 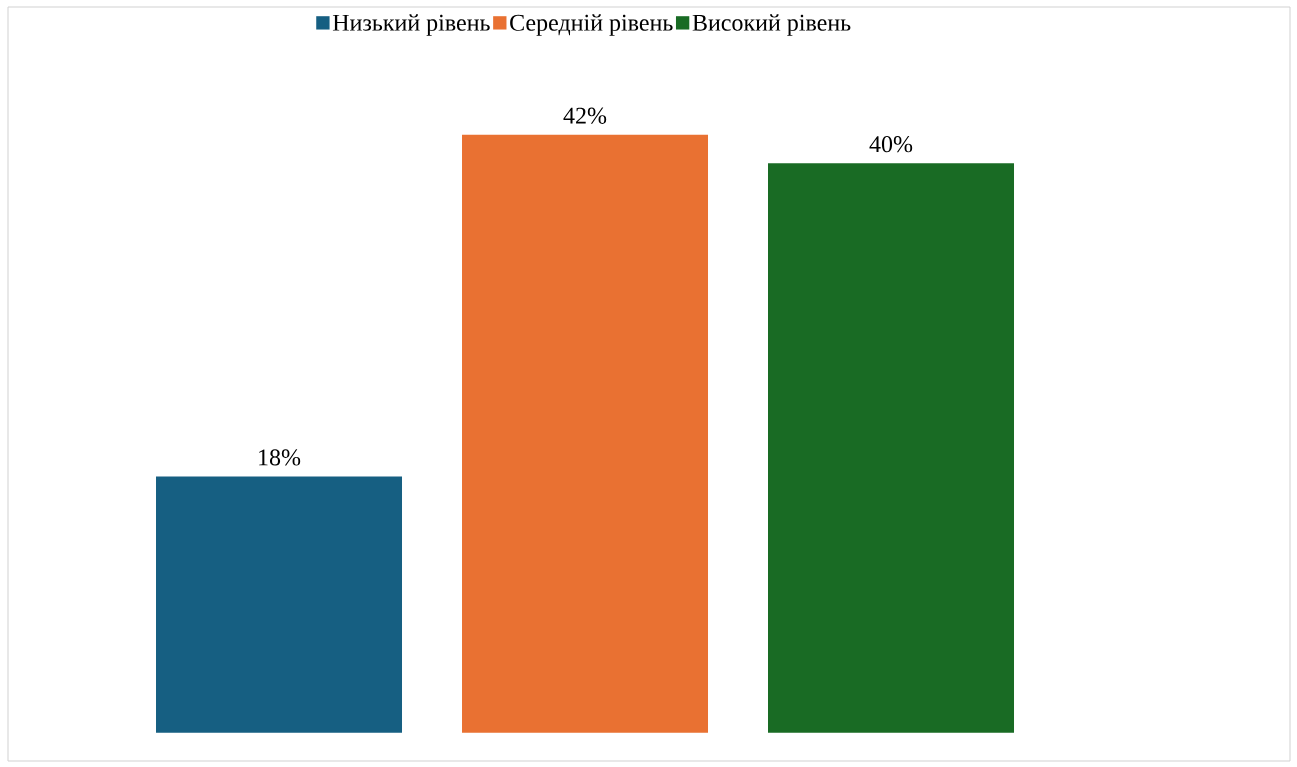 I want to click on legend-label: Низький рівень, so click(x=411, y=25).